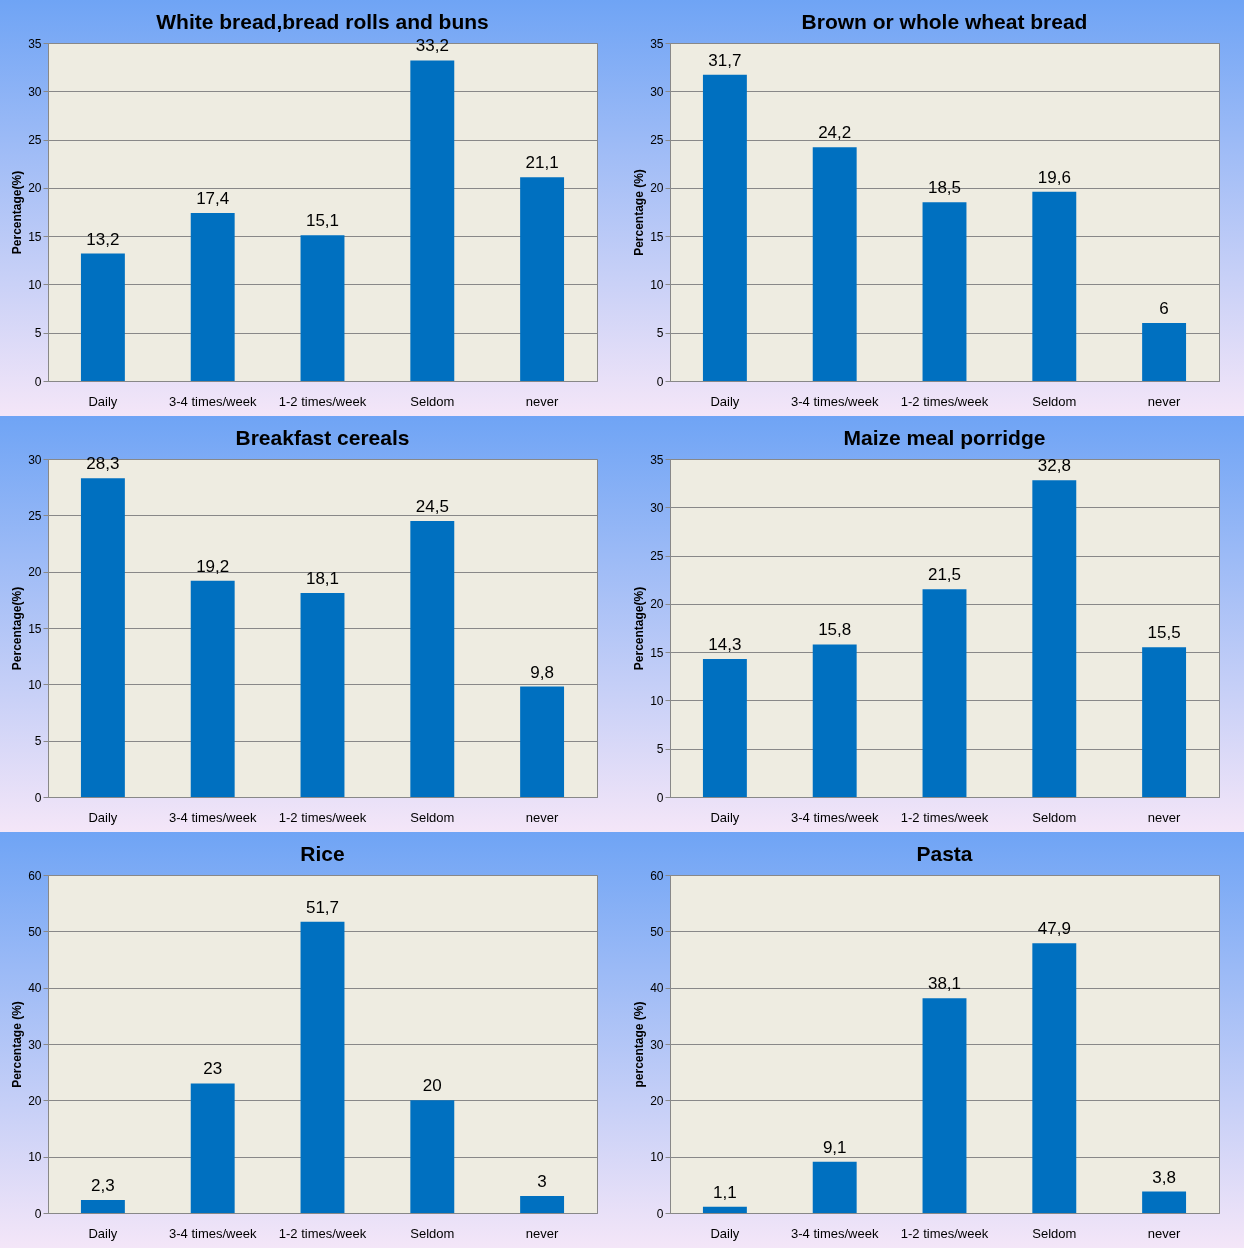 This screenshot has height=1249, width=1244. I want to click on data-label: 19,6, so click(1054, 177).